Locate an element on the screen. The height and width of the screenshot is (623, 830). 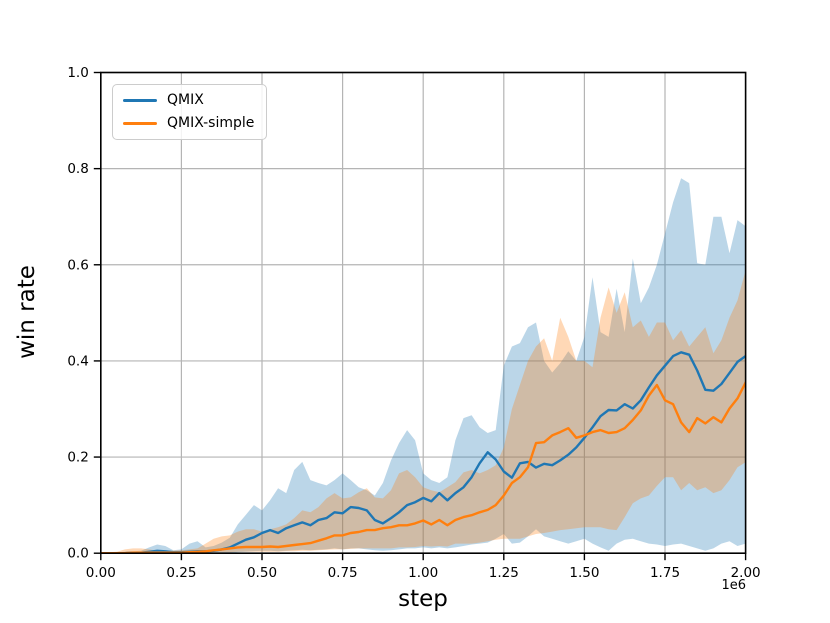
x-tick-label: 0.25 is located at coordinates (181, 573).